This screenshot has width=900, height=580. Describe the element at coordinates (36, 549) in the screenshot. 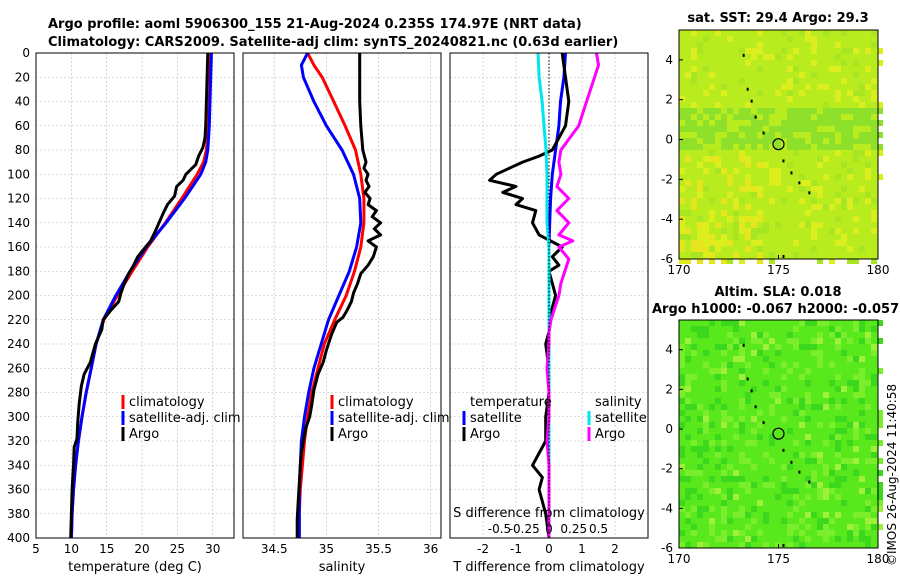

I see `x-tick-label: 5` at that location.